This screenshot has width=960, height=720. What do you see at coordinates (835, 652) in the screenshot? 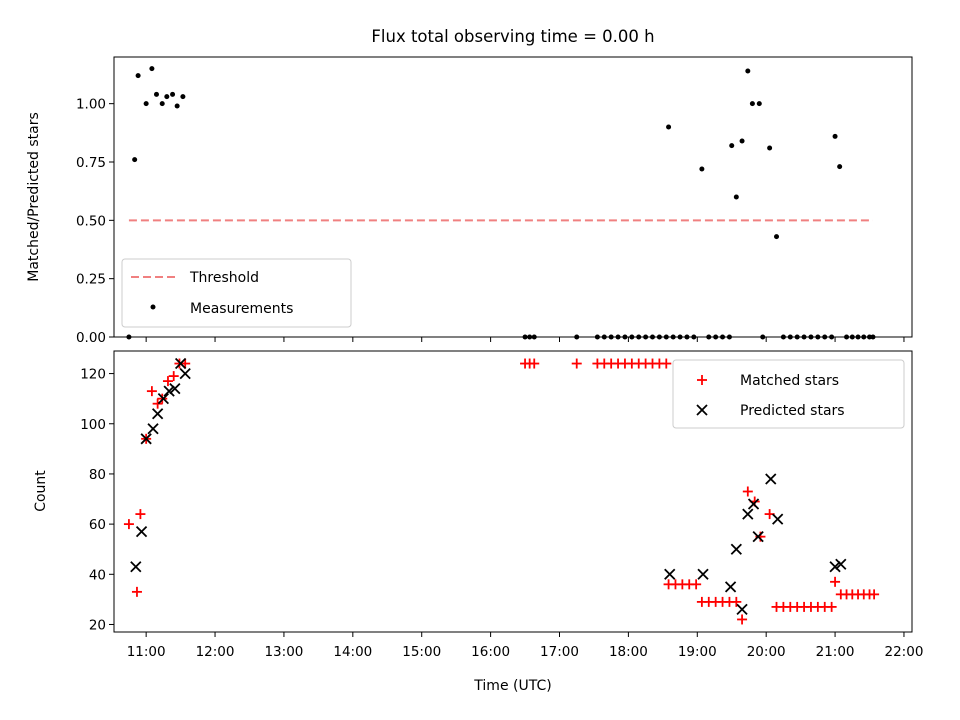
I see `x-tick-label: 21:00` at bounding box center [835, 652].